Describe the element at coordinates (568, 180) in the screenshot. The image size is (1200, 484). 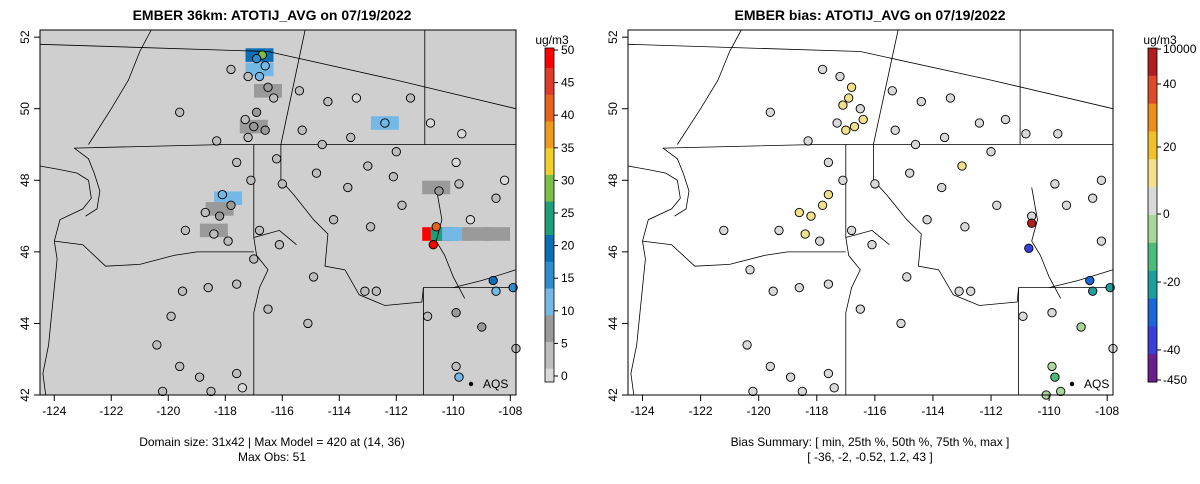
I see `colorbar-tick-label: 30` at that location.